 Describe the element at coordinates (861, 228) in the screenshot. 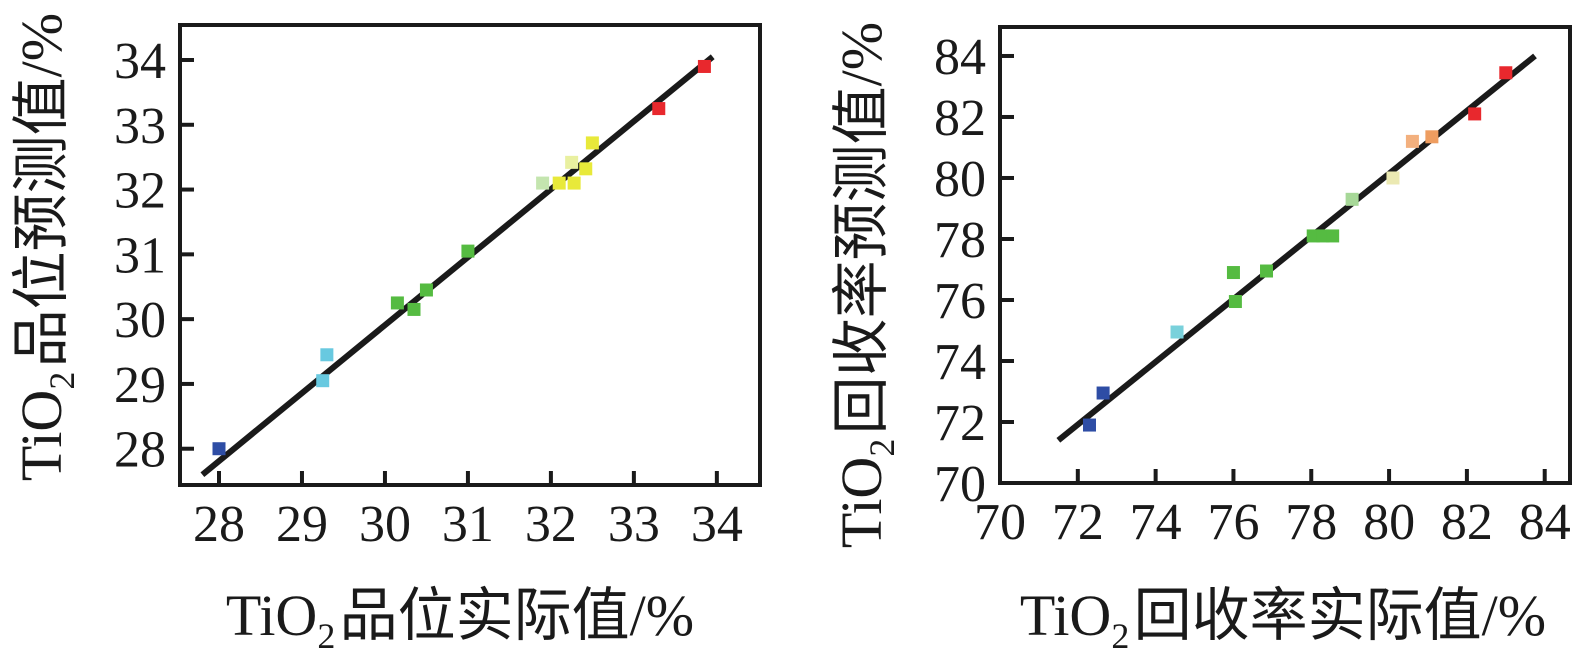

I see `recovery-y-title-text: 回收率预测值/%` at that location.